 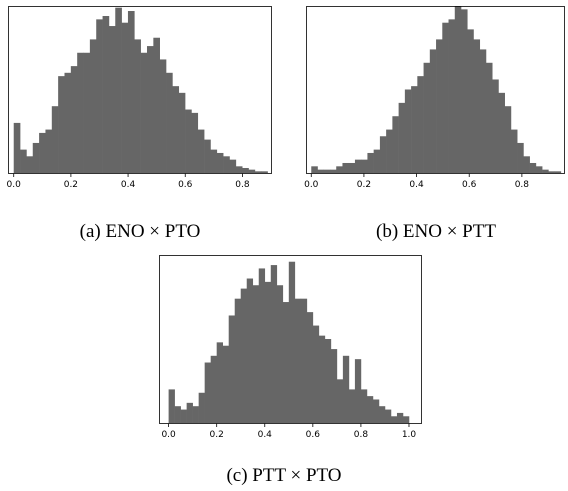 I want to click on caption-a: (a) ENO × PTO, so click(x=140, y=231).